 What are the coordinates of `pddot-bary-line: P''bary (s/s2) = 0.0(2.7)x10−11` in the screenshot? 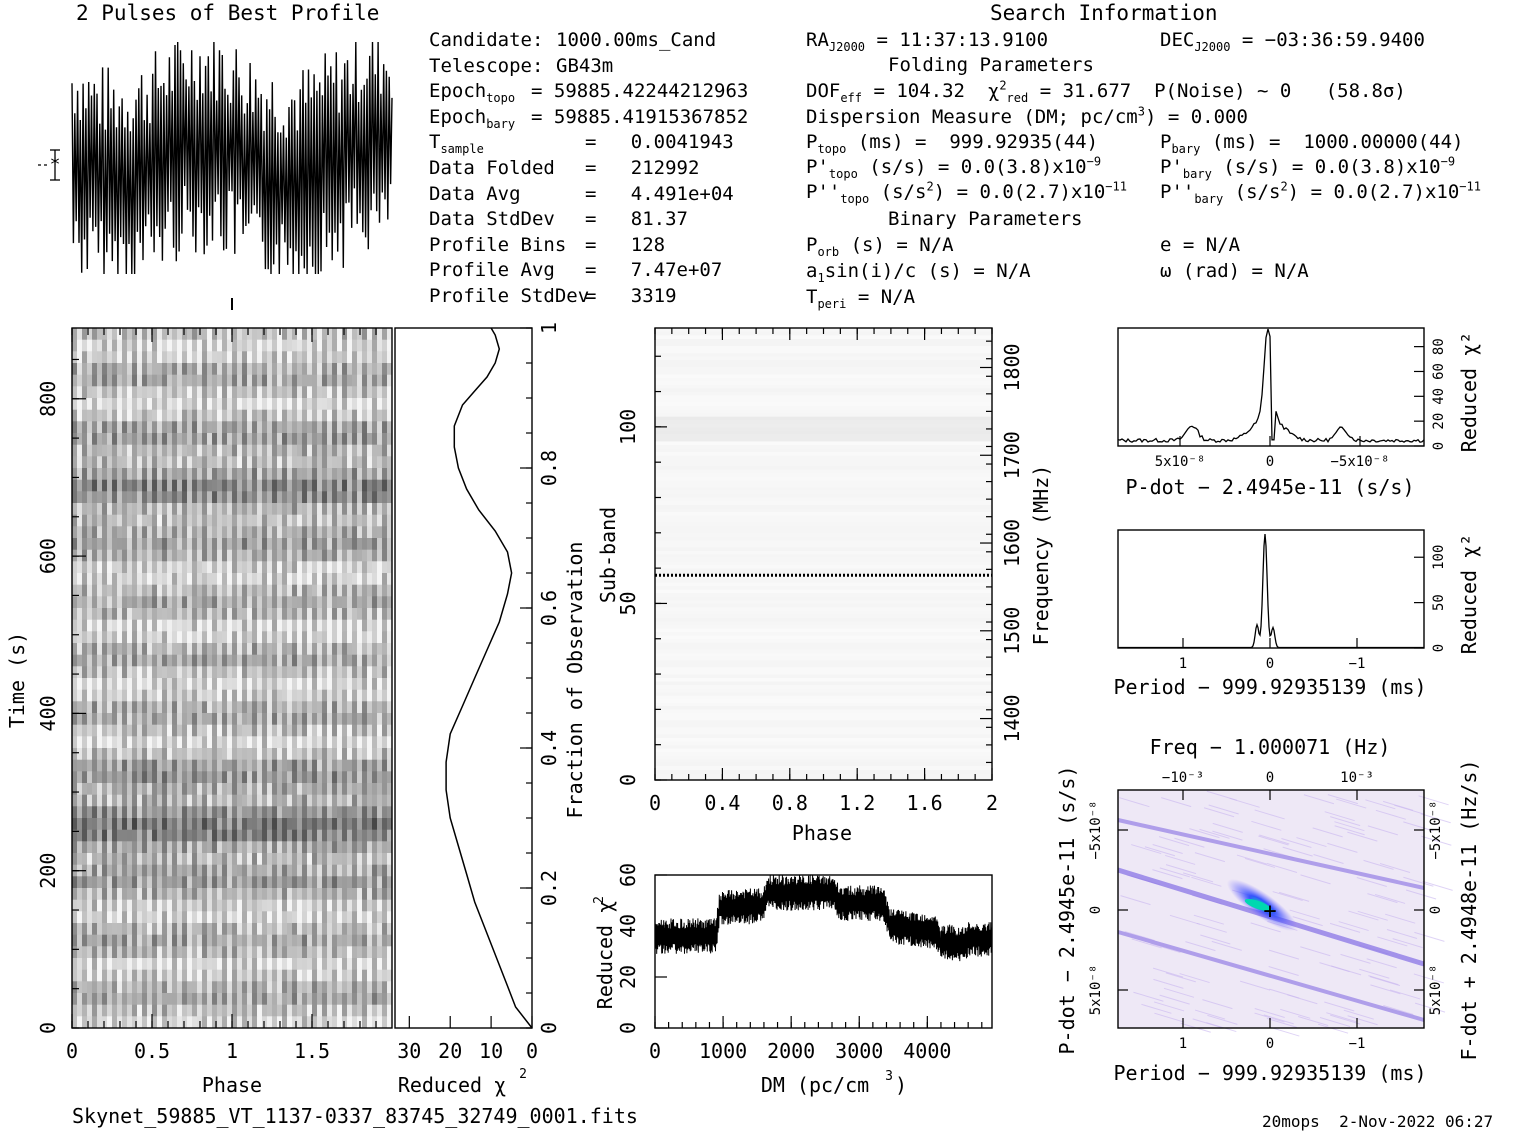 It's located at (1320, 192).